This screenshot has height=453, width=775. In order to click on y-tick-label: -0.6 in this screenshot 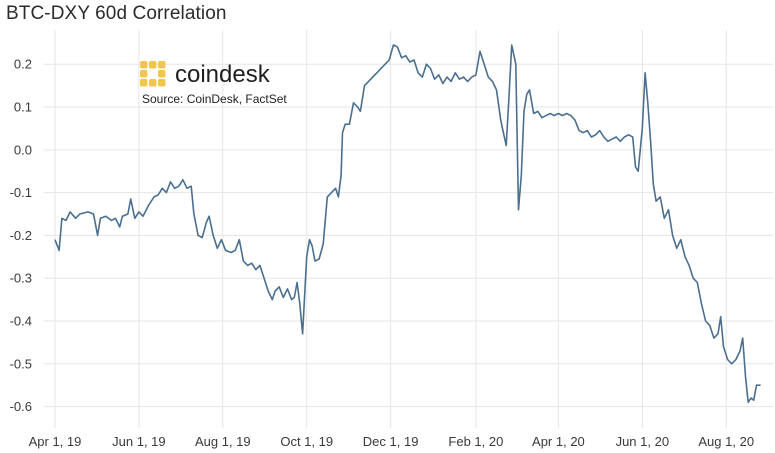, I will do `click(21, 406)`.